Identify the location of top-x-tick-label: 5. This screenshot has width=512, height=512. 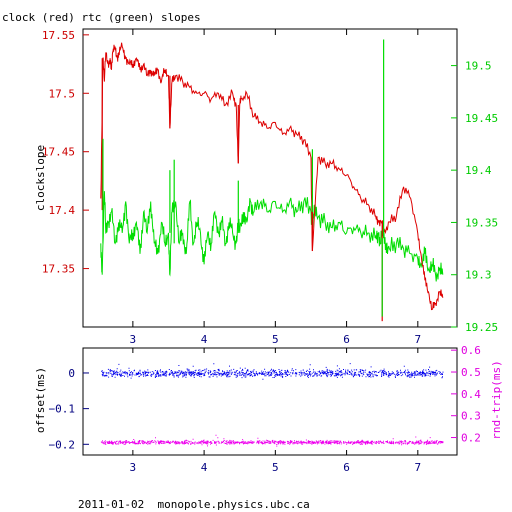
(275, 339).